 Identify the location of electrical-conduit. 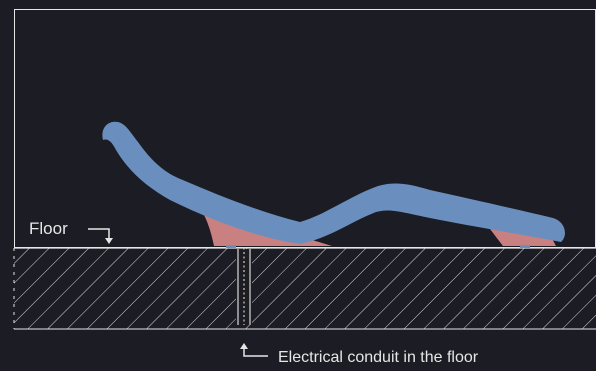
(244, 279).